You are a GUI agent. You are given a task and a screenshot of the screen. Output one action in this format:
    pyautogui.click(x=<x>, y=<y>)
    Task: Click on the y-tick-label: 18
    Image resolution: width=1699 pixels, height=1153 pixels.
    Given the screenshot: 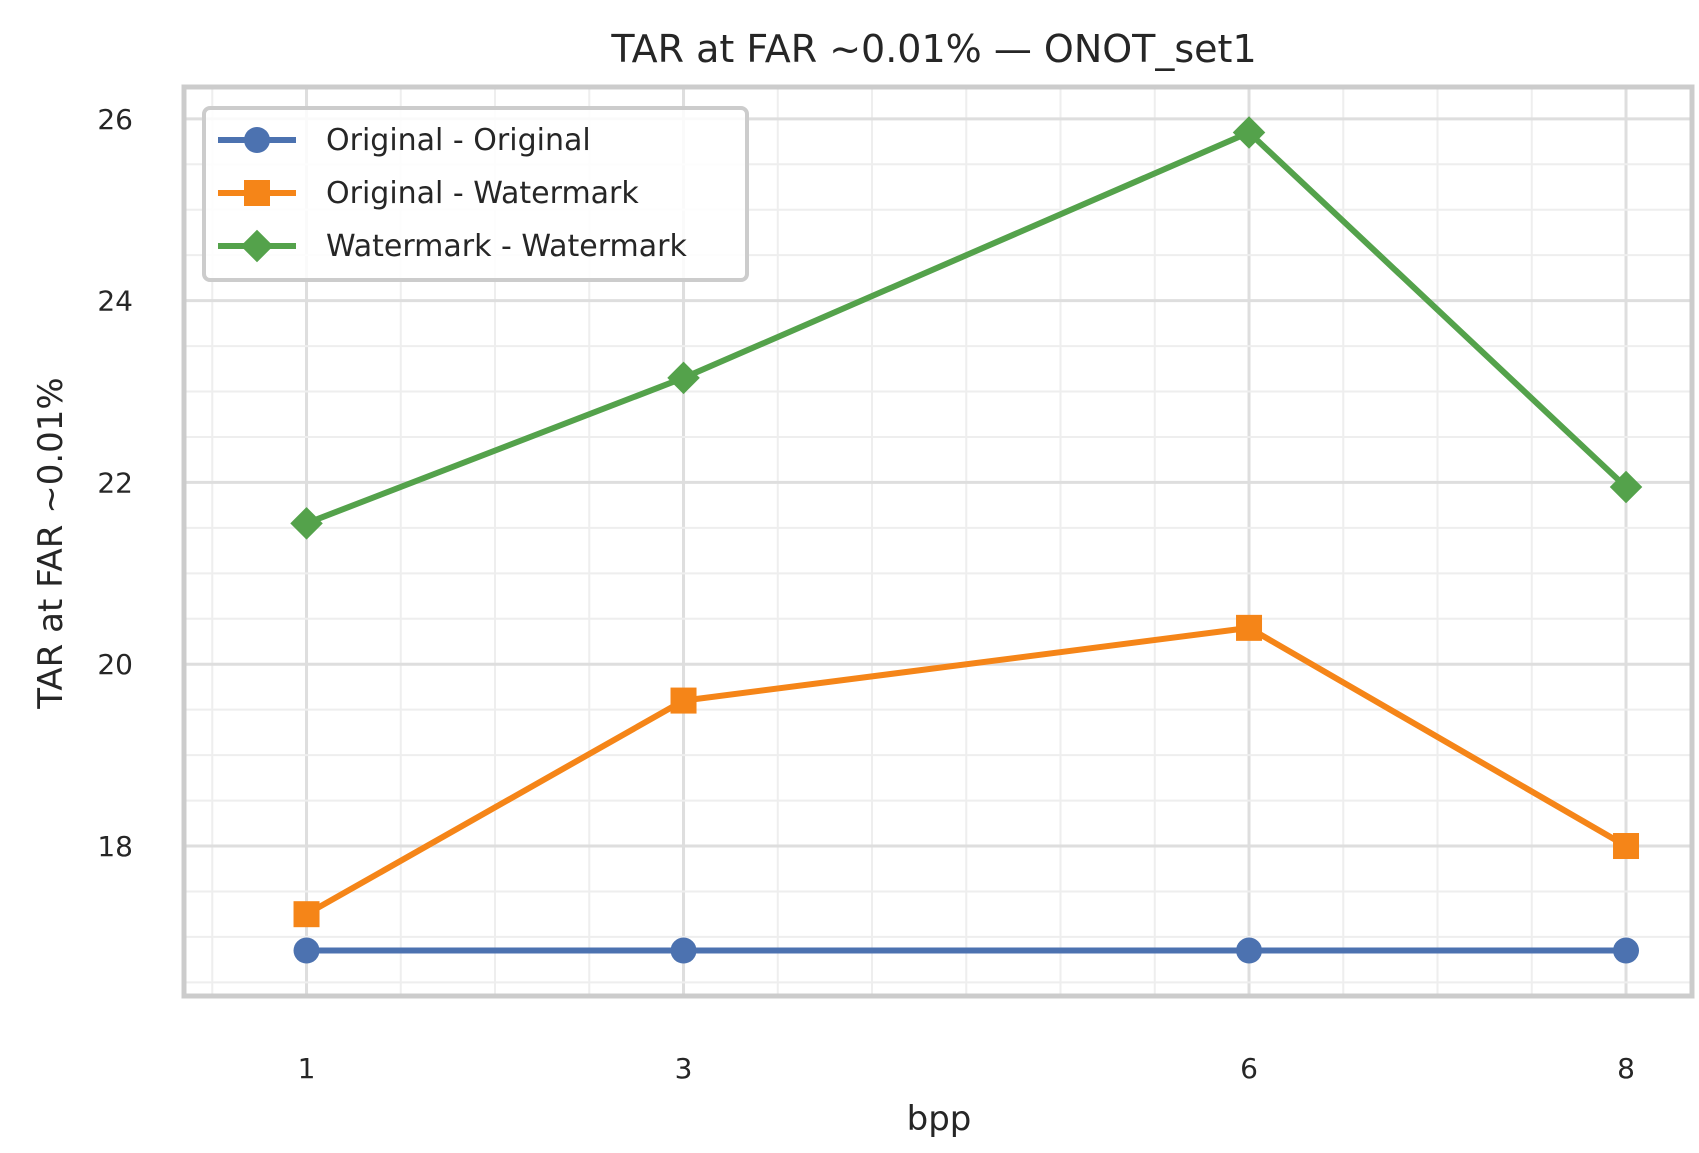 What is the action you would take?
    pyautogui.click(x=115, y=846)
    